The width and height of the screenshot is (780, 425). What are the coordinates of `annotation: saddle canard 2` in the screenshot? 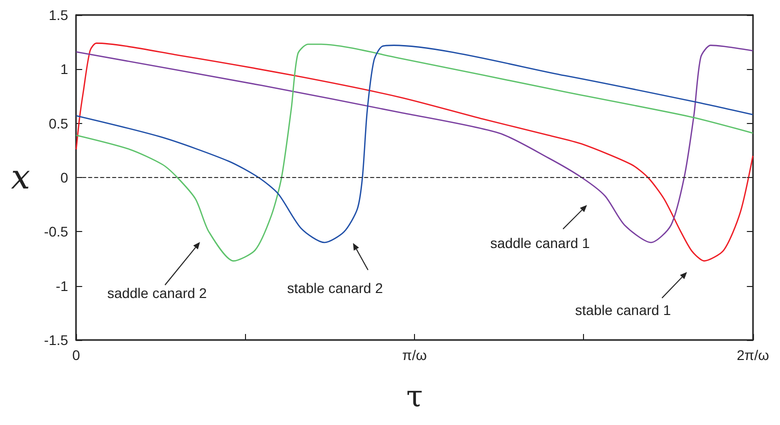 It's located at (157, 293).